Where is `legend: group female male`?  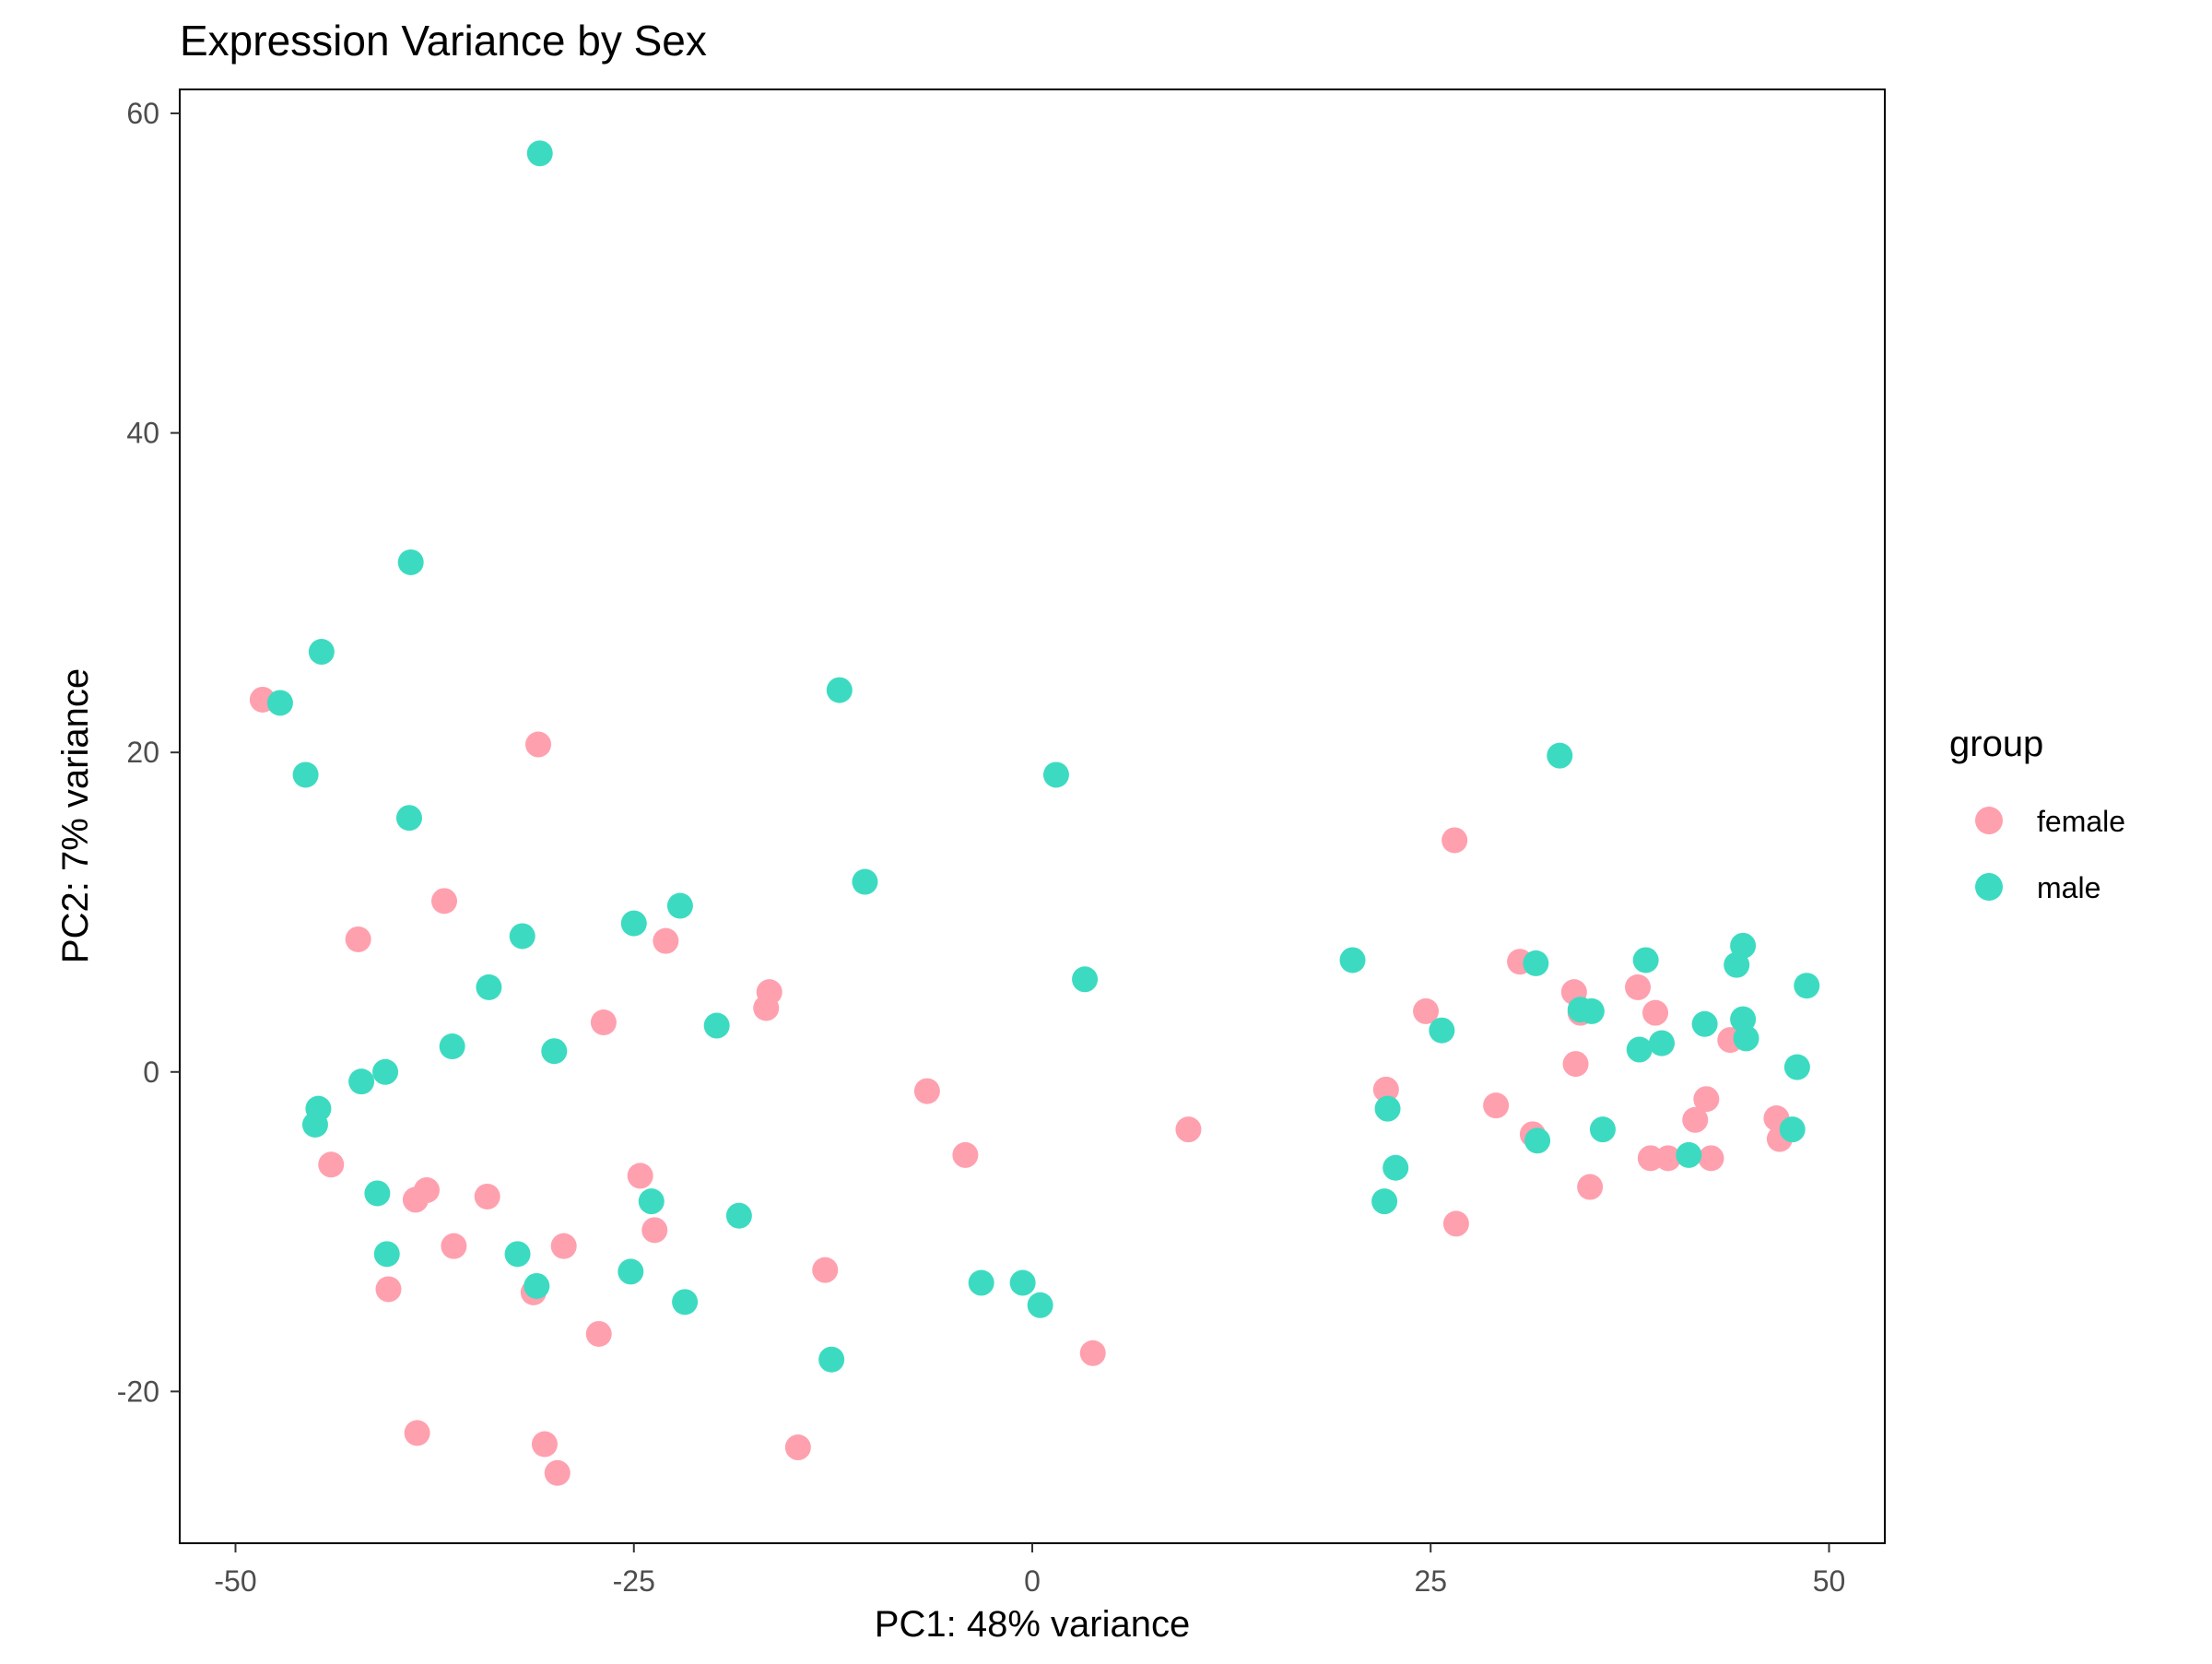
legend: group female male is located at coordinates (2037, 814).